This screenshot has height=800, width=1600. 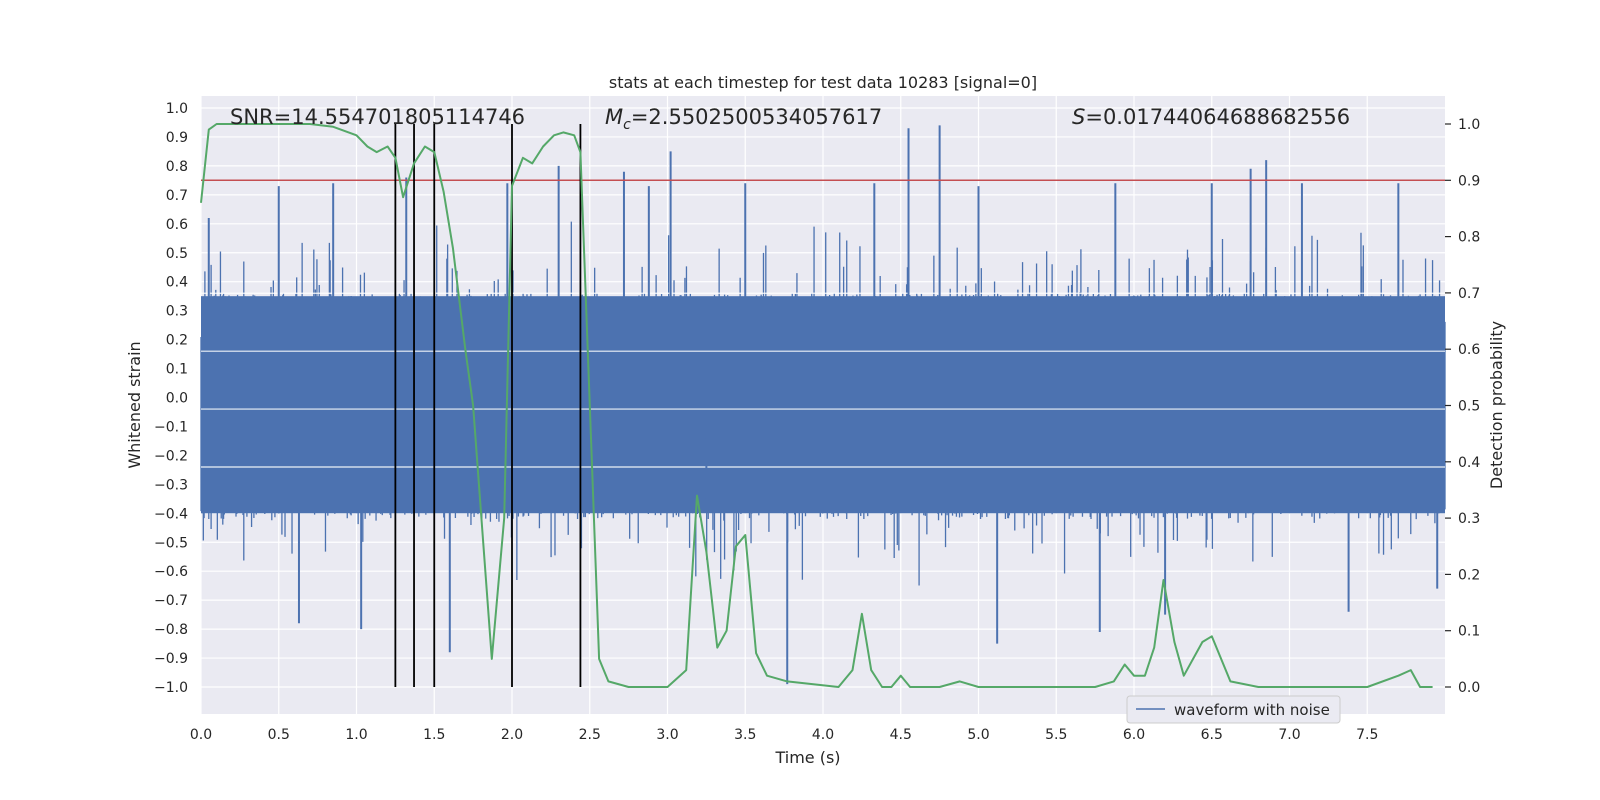 I want to click on y-tick-label: 0.8, so click(x=177, y=167).